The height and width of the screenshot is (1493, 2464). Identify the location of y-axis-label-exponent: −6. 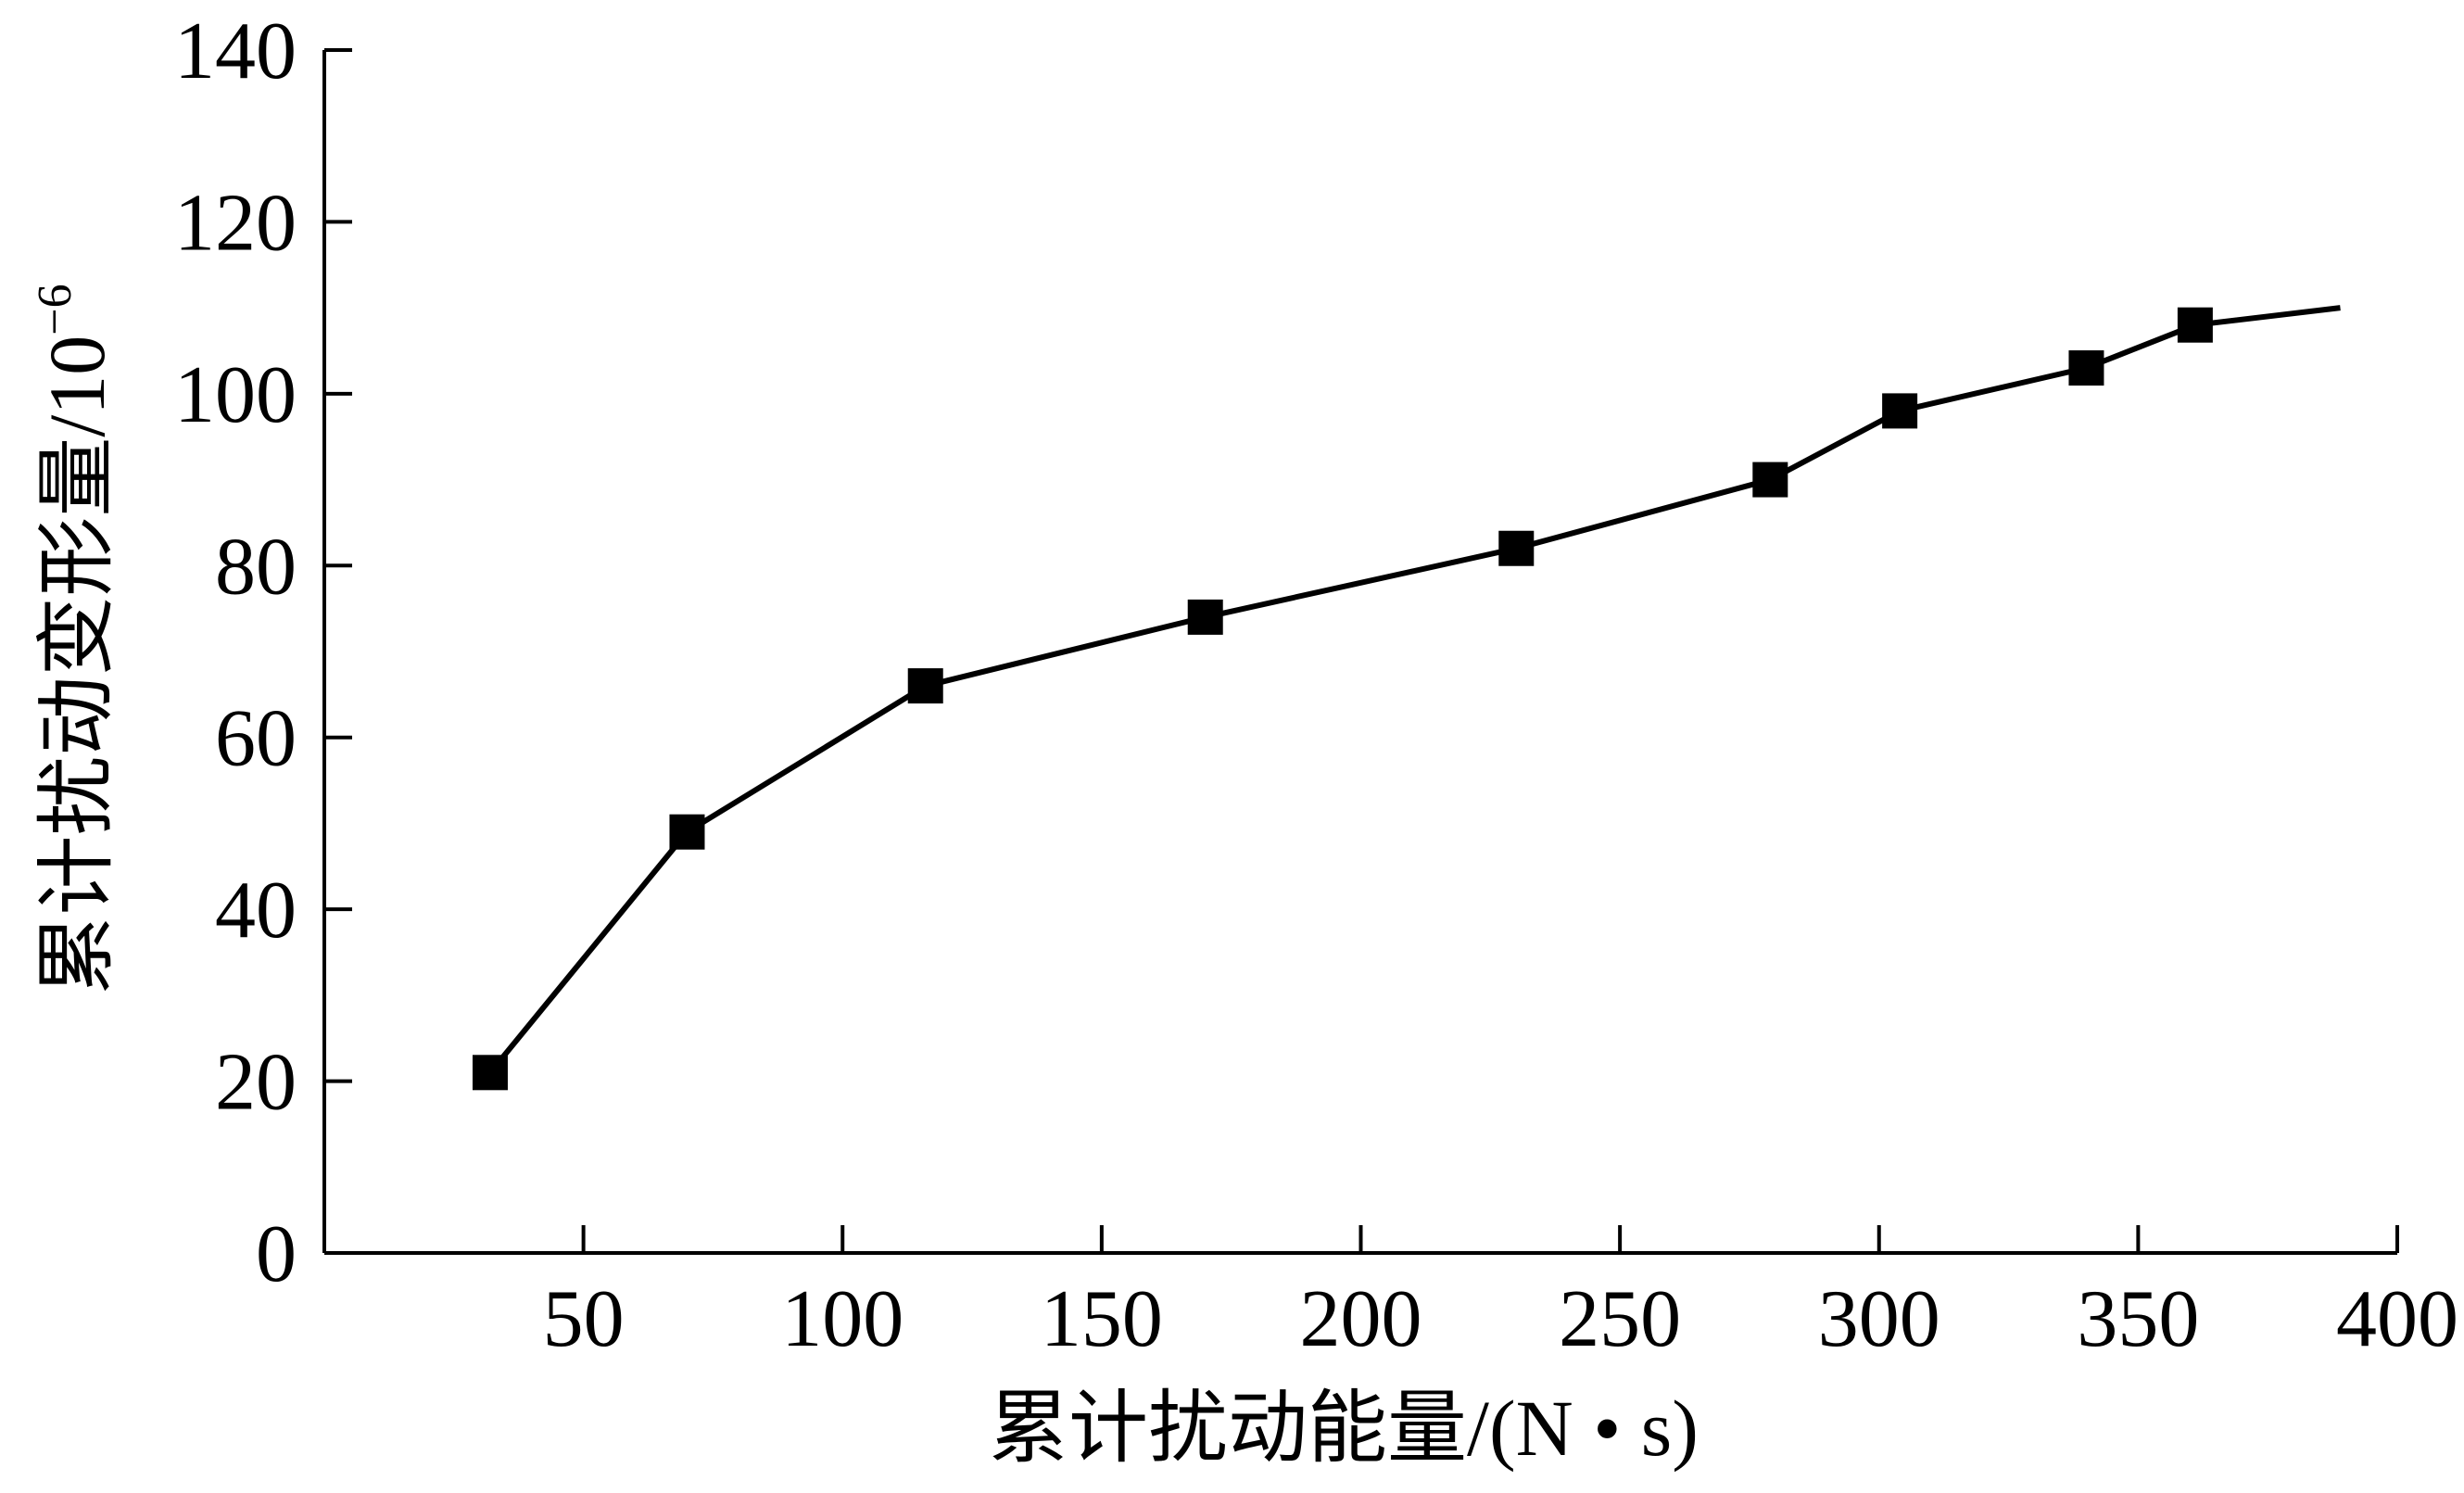
(56, 309).